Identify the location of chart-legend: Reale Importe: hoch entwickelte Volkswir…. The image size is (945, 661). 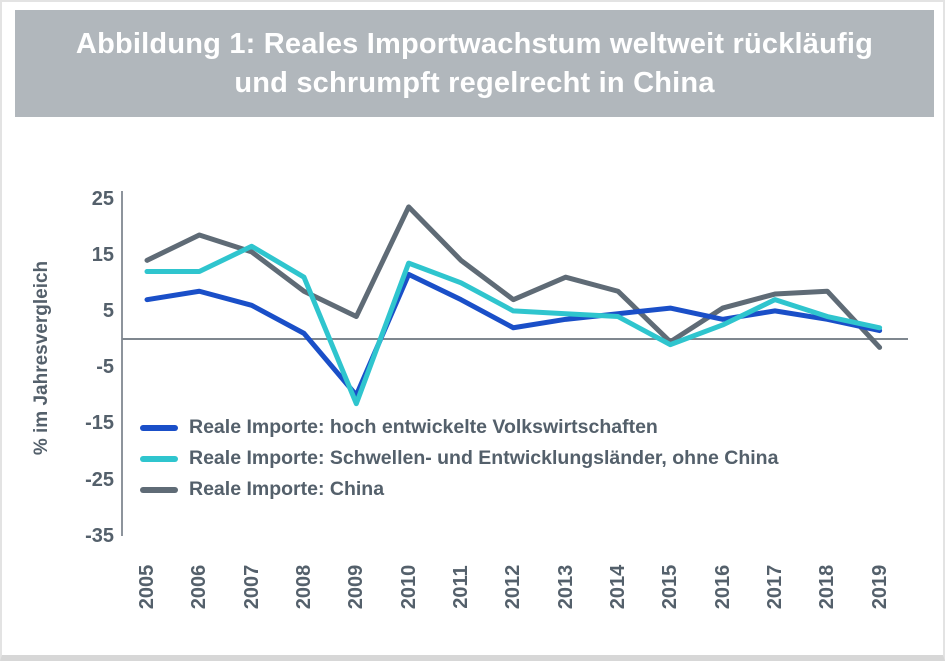
(459, 458).